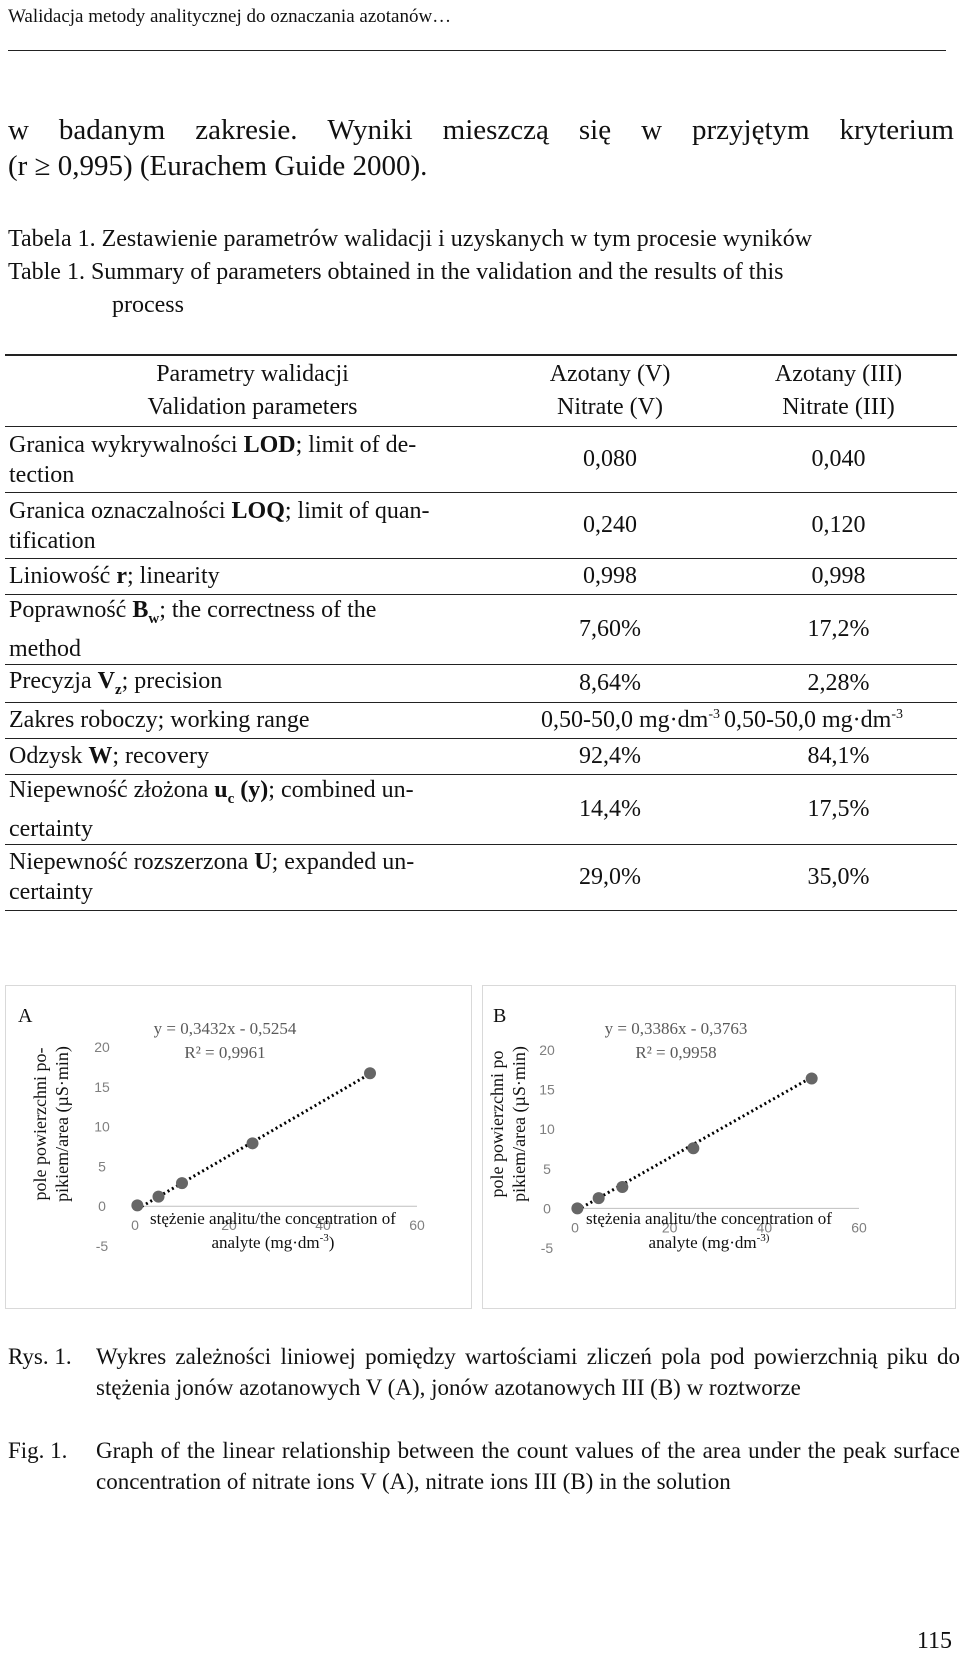  I want to click on paragraph-word: kryterium, so click(896, 130).